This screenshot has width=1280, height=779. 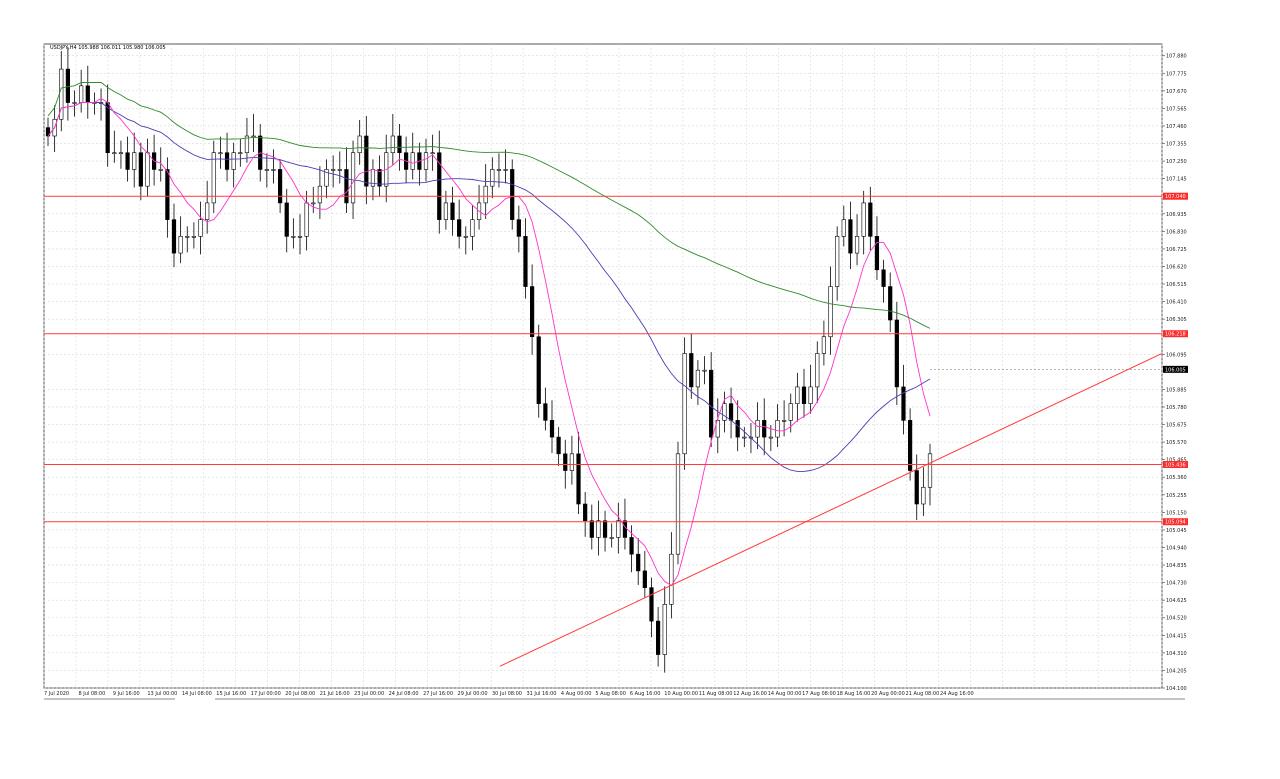 What do you see at coordinates (1175, 335) in the screenshot?
I see `level-price-label: 106.218` at bounding box center [1175, 335].